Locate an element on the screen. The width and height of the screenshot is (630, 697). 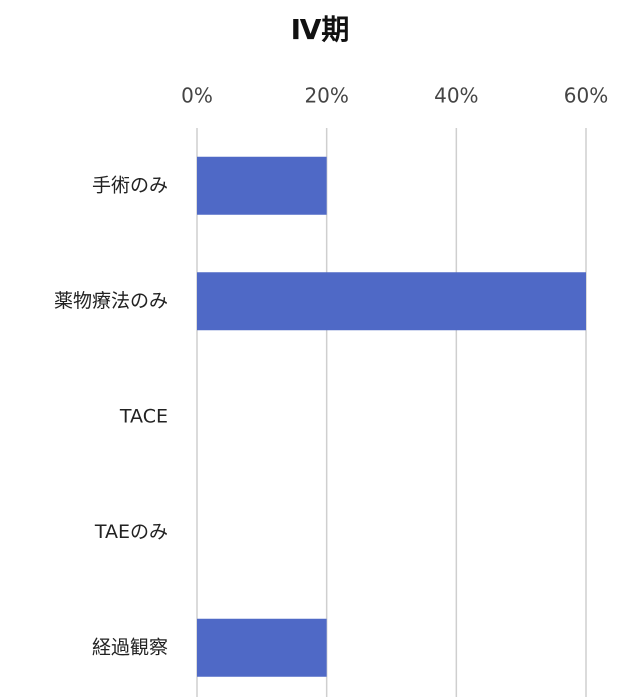
y-tick-label: 薬物療法のみ is located at coordinates (111, 301).